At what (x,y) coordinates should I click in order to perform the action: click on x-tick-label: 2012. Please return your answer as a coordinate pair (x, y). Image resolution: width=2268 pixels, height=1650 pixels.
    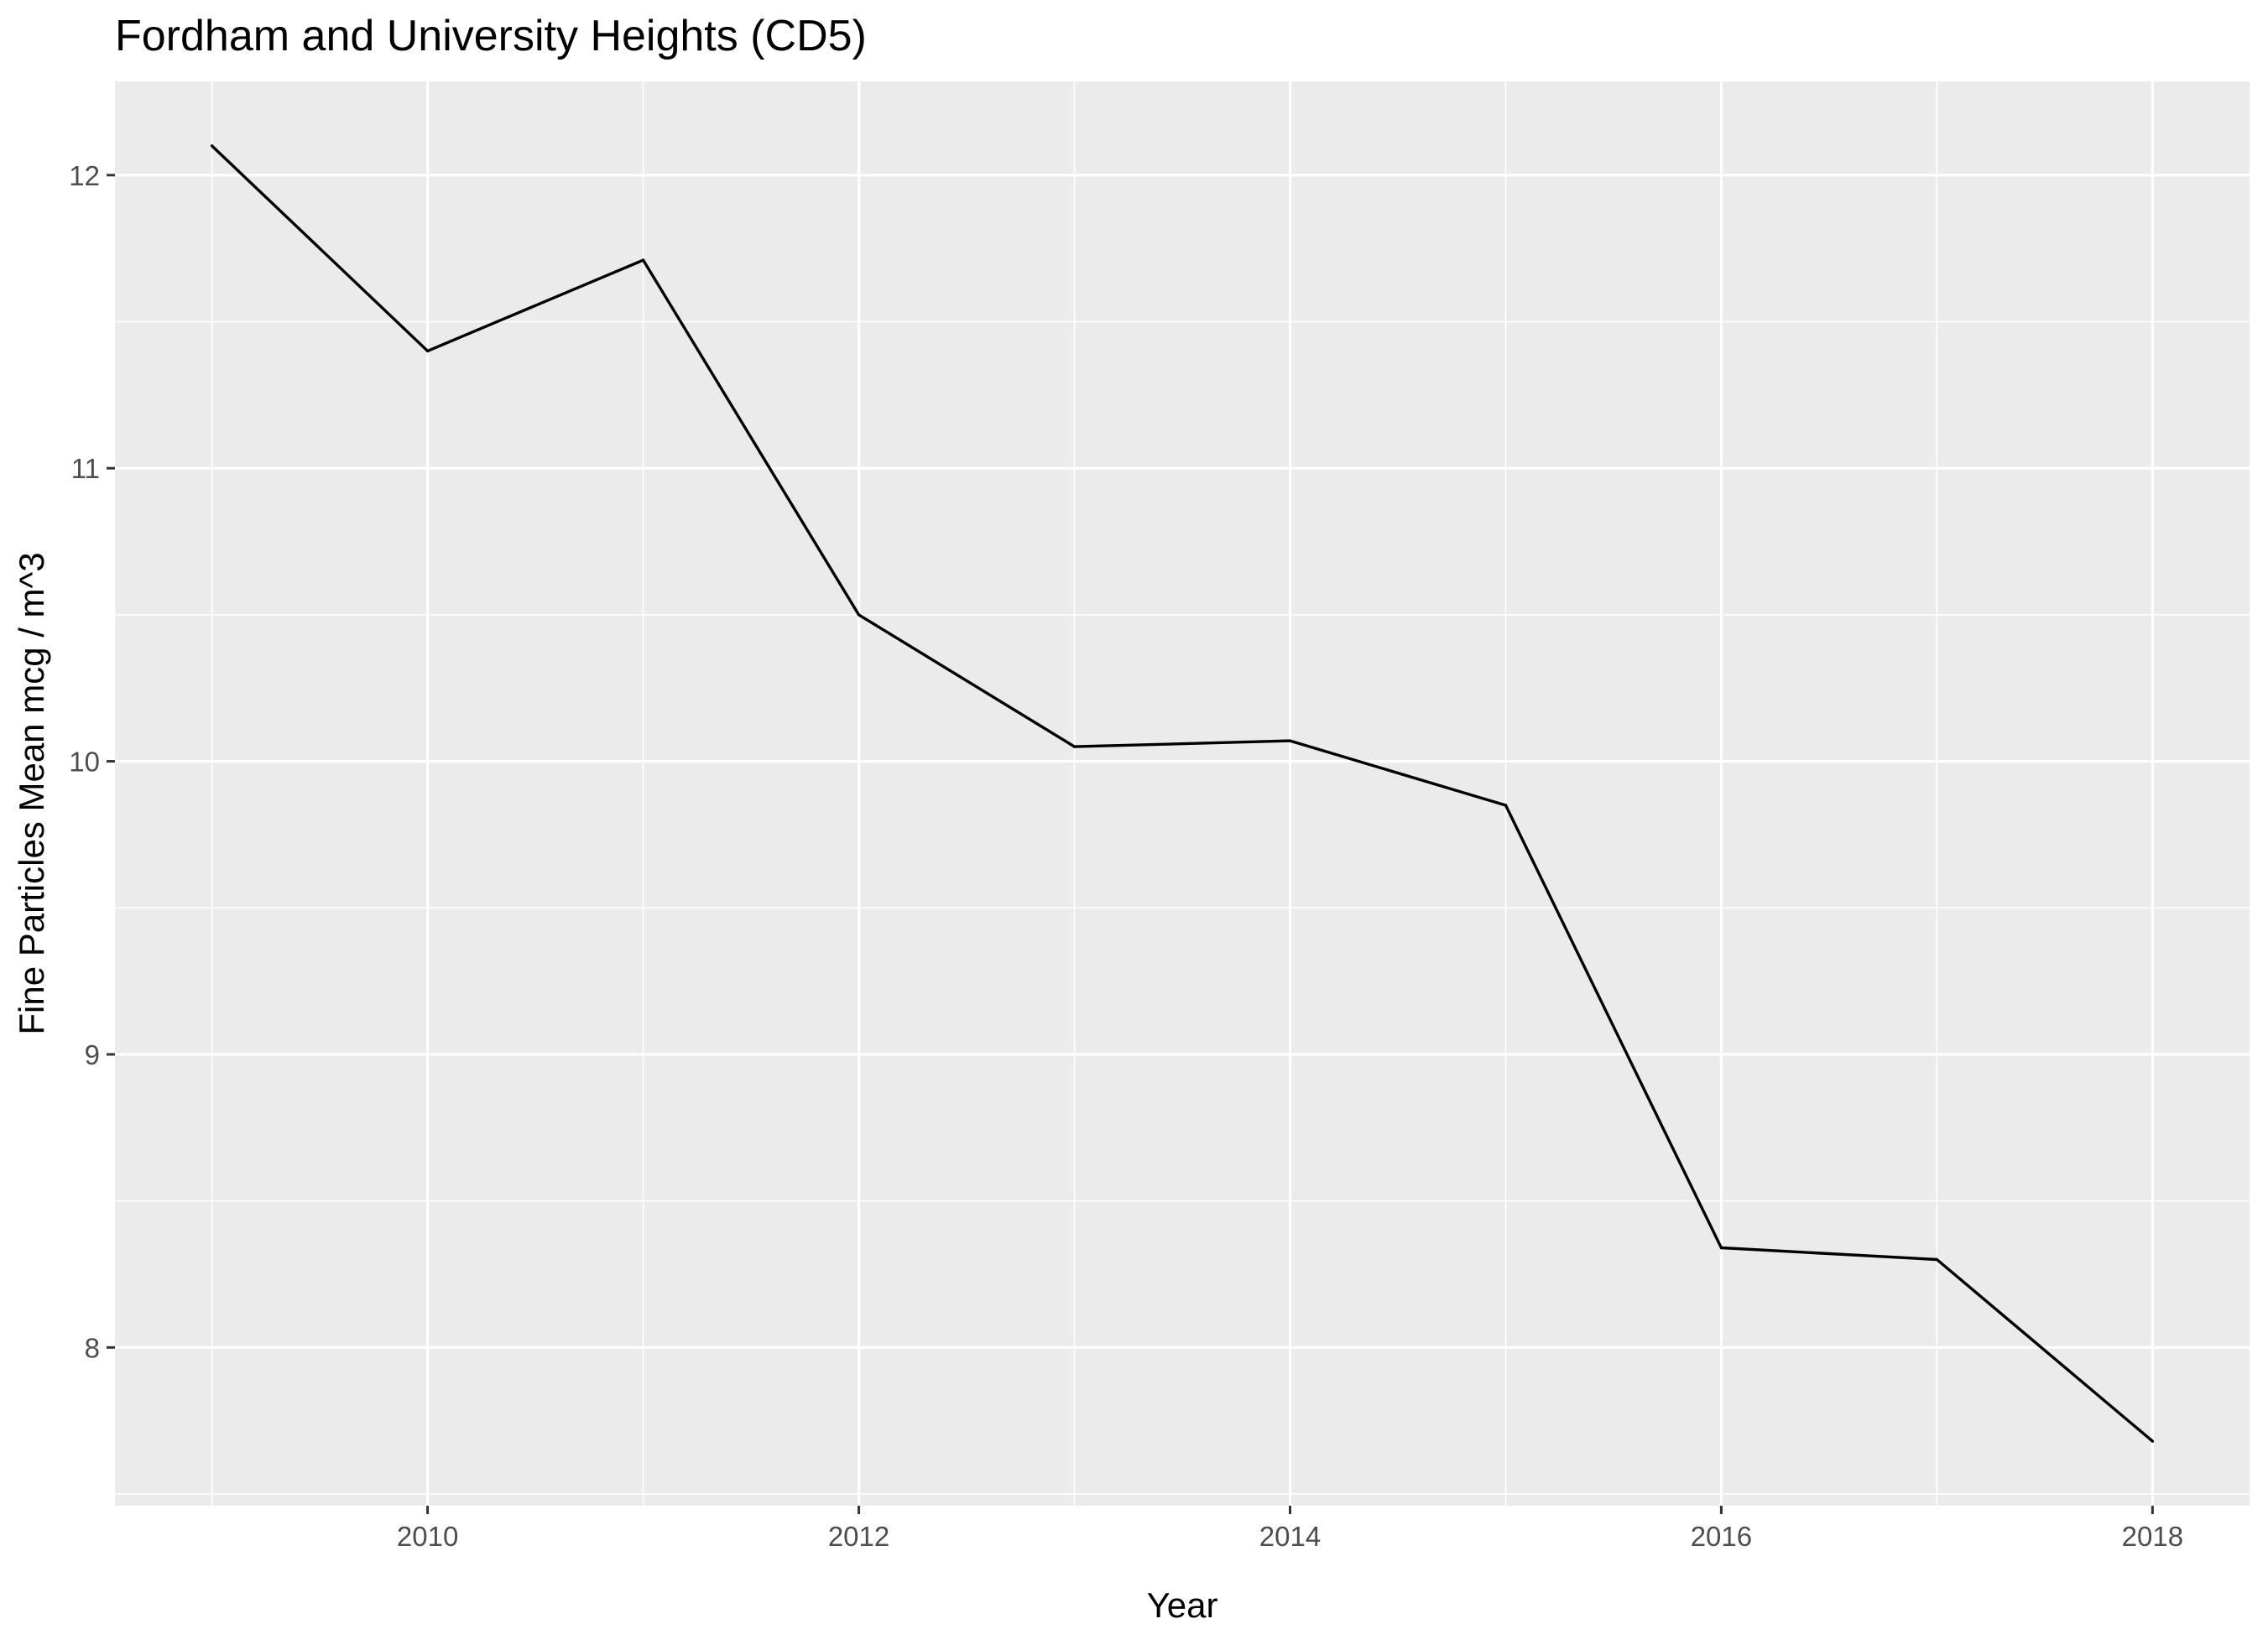
    Looking at the image, I should click on (859, 1536).